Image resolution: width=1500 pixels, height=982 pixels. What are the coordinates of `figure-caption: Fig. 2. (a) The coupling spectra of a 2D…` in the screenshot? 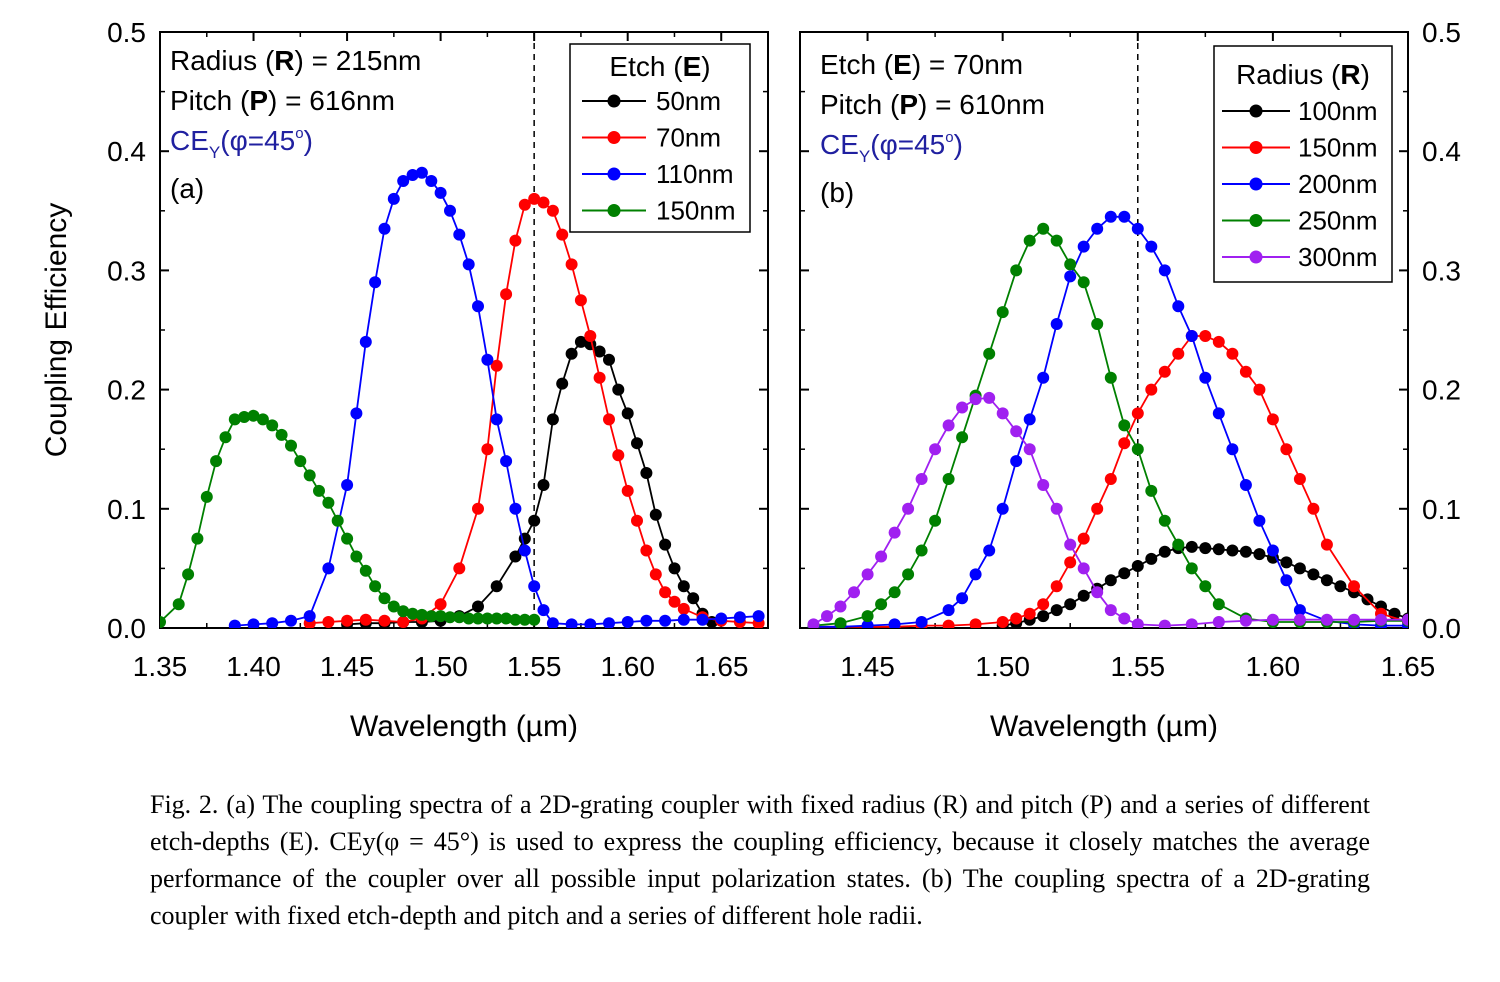 It's located at (760, 860).